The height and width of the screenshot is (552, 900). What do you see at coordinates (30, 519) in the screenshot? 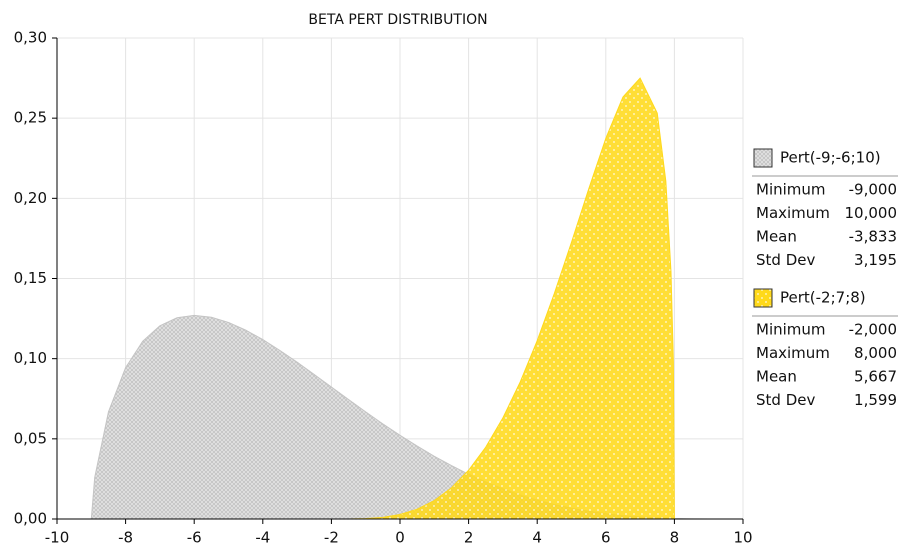
I see `y-tick-label: 0,00` at bounding box center [30, 519].